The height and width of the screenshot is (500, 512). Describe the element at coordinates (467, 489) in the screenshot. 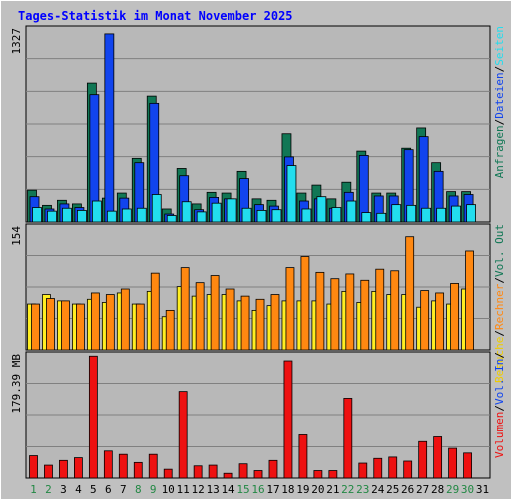

I see `day-label-30: 30` at that location.